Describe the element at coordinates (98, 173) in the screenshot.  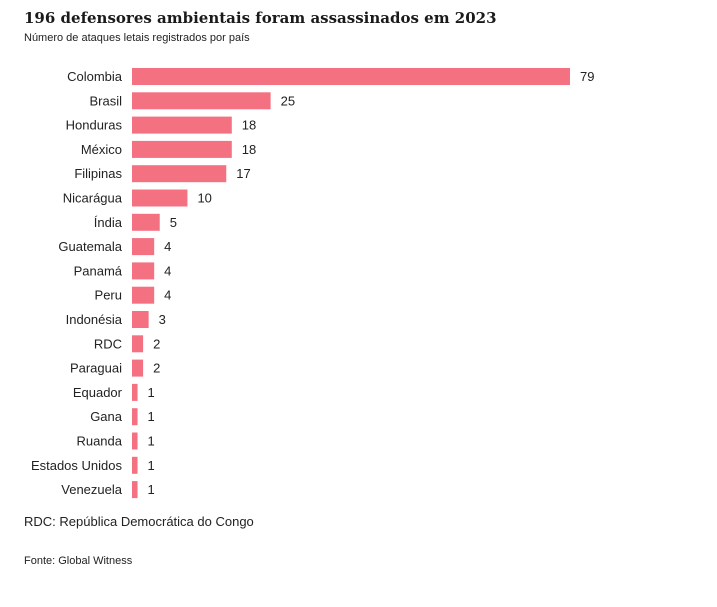
I see `category-label: Filipinas` at that location.